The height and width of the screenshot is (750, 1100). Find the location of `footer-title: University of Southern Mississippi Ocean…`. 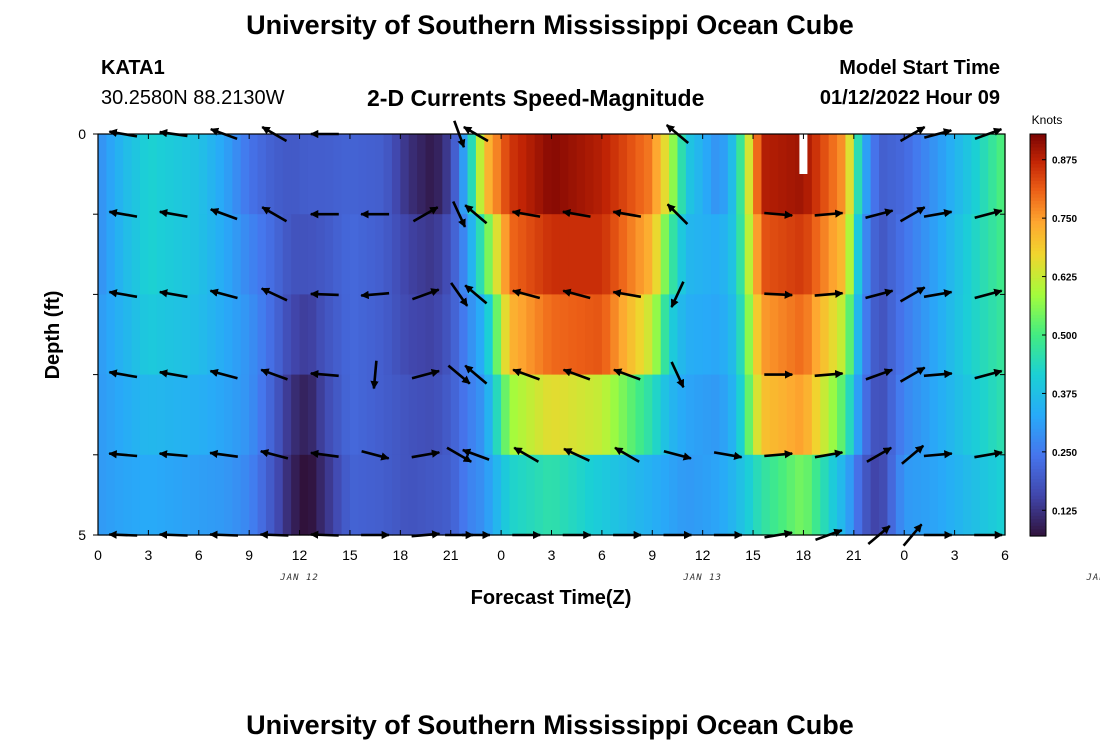

footer-title: University of Southern Mississippi Ocean… is located at coordinates (550, 725).